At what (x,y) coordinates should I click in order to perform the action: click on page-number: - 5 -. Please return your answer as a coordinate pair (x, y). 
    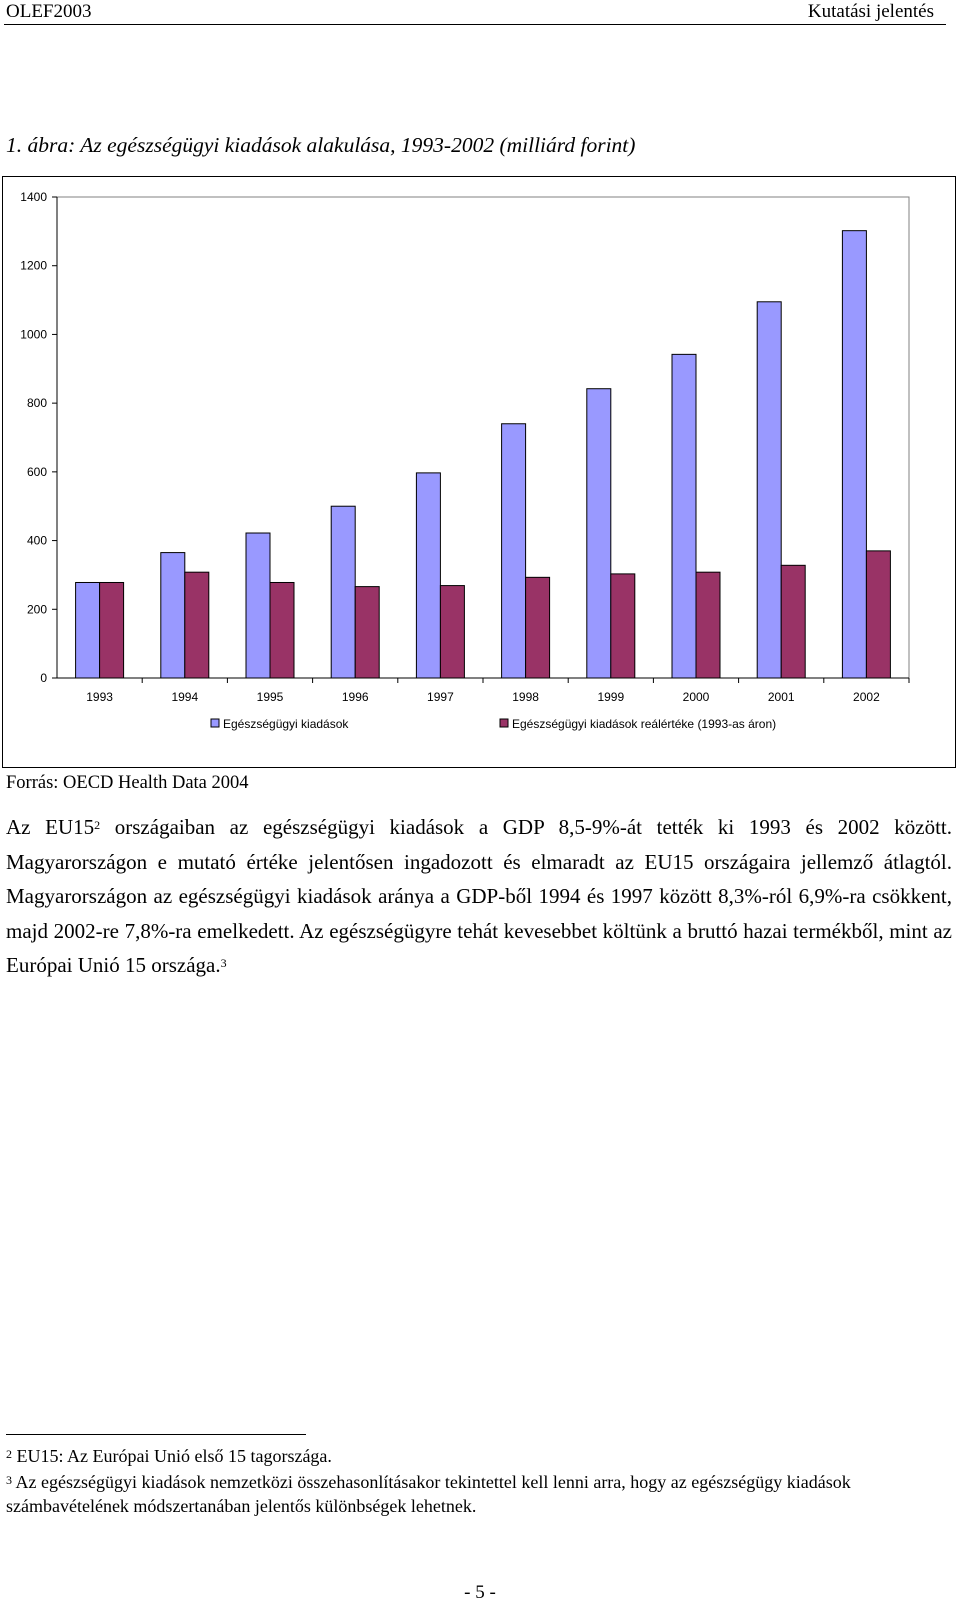
    Looking at the image, I should click on (480, 1592).